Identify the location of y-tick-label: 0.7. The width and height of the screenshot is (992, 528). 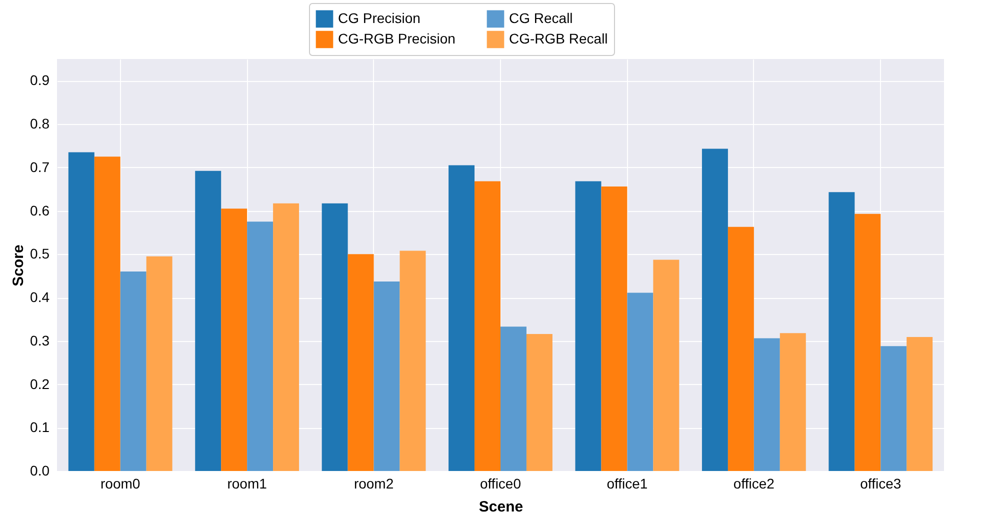
(40, 166).